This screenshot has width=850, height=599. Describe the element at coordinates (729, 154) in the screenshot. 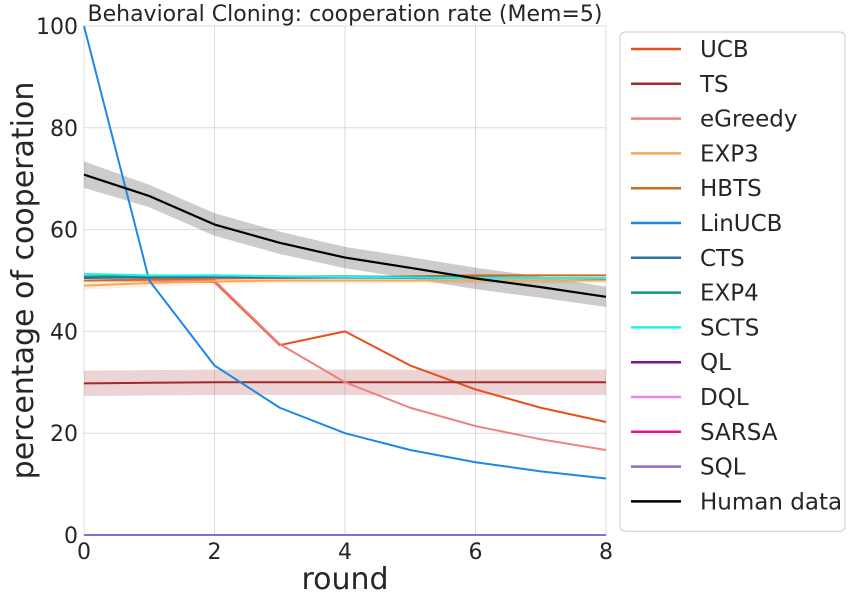

I see `legend-label-exp3: EXP3` at that location.